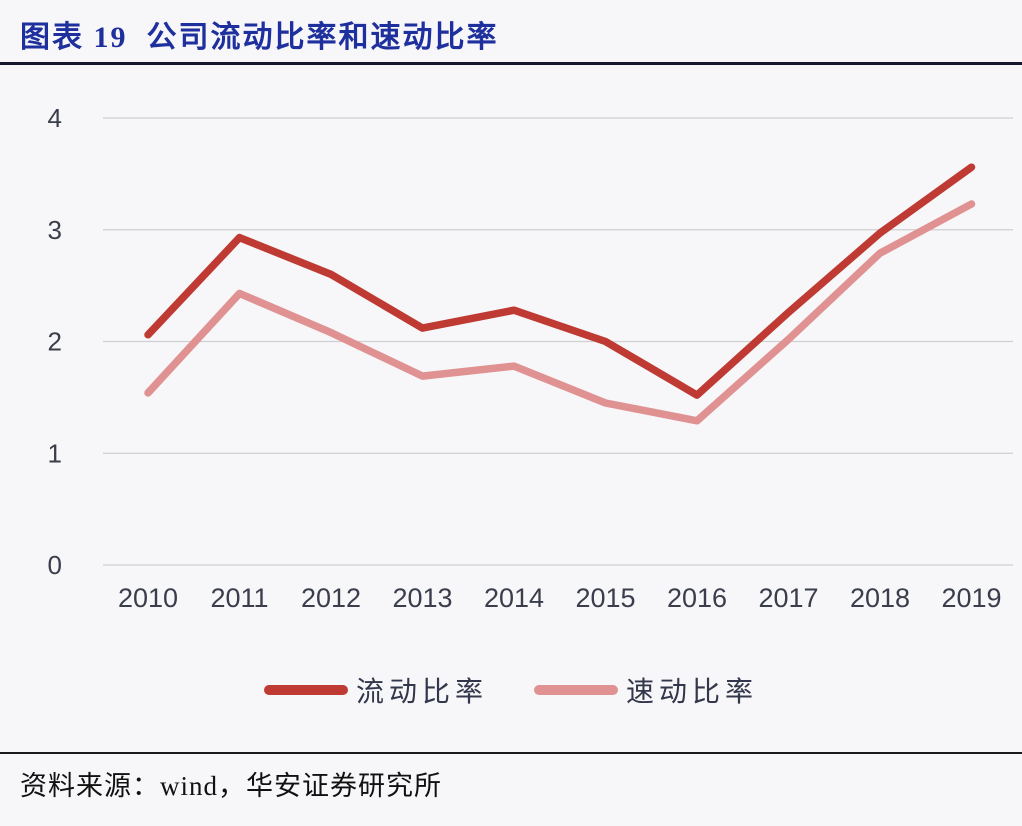 The width and height of the screenshot is (1022, 826). What do you see at coordinates (511, 690) in the screenshot?
I see `chart-legend: 流动比率 速动比率` at bounding box center [511, 690].